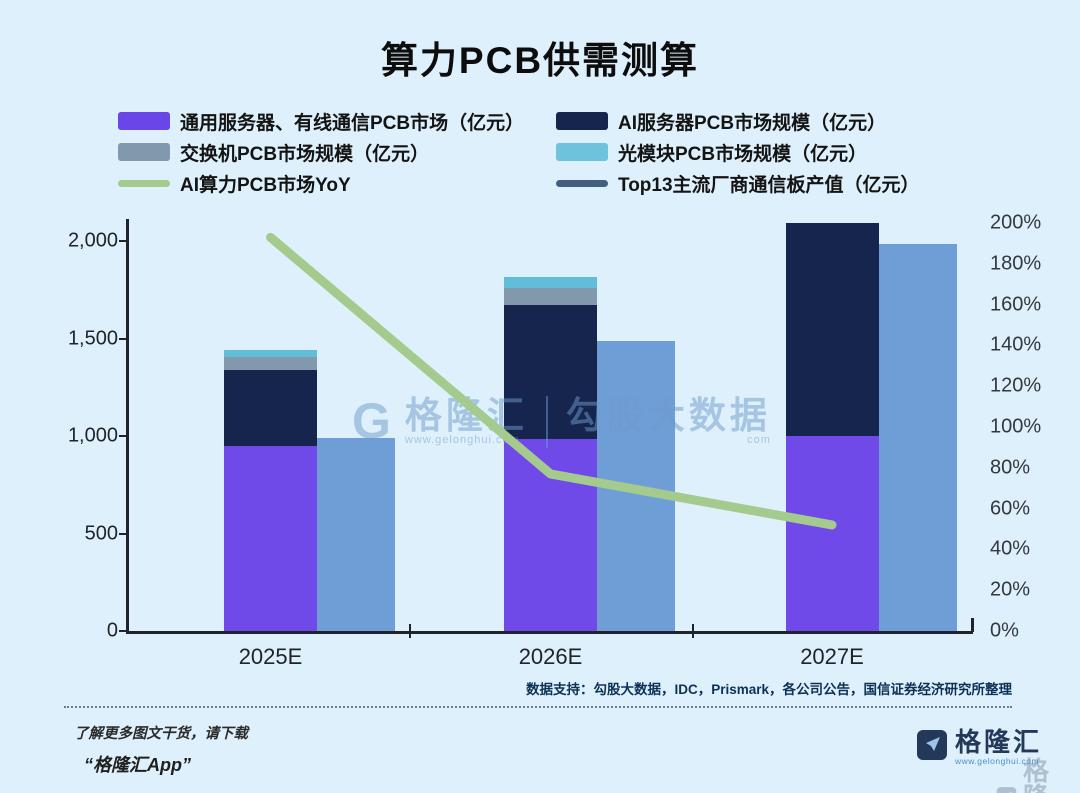  I want to click on x-axis-category-label: 2025E, so click(270, 656).